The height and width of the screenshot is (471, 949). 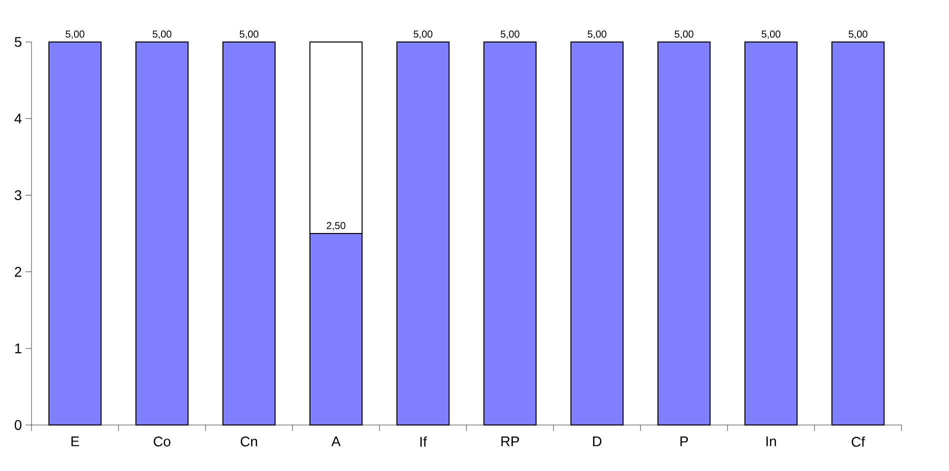 What do you see at coordinates (510, 441) in the screenshot?
I see `x-tick-label: RP` at bounding box center [510, 441].